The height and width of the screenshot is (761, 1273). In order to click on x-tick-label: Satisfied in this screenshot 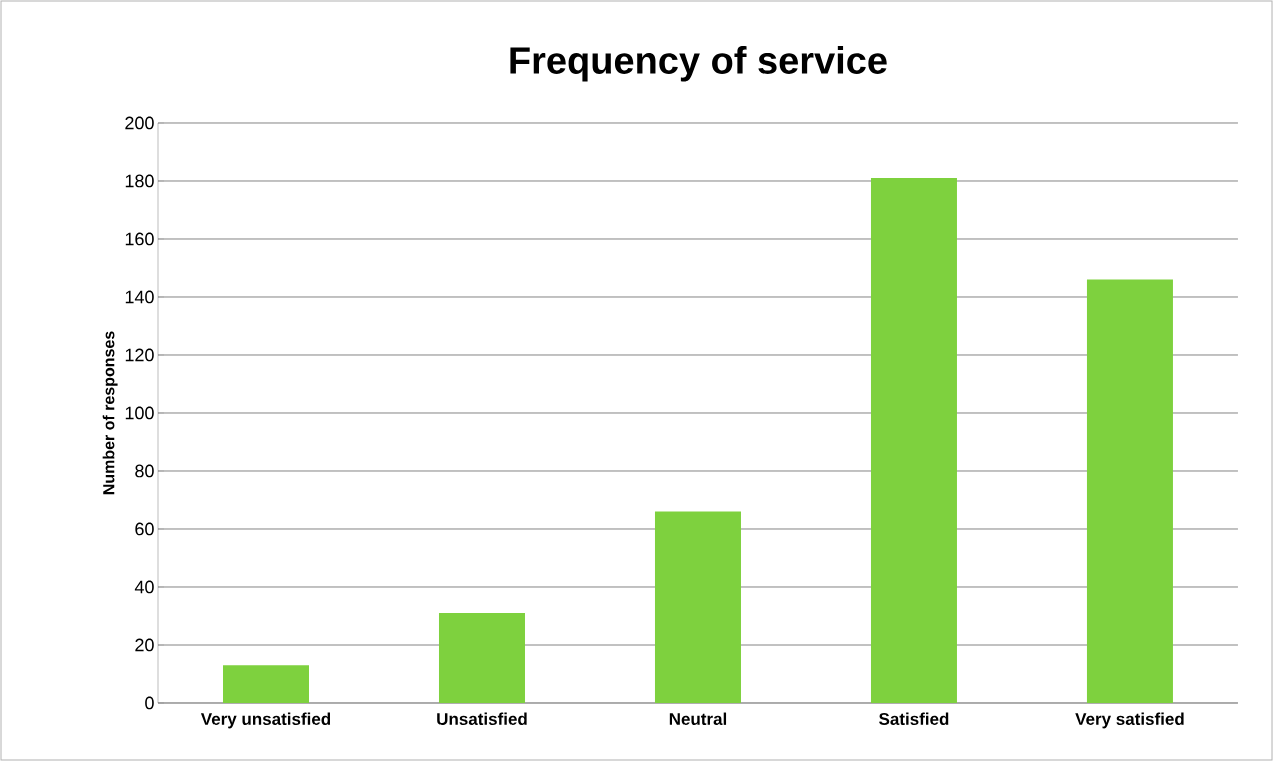, I will do `click(914, 719)`.